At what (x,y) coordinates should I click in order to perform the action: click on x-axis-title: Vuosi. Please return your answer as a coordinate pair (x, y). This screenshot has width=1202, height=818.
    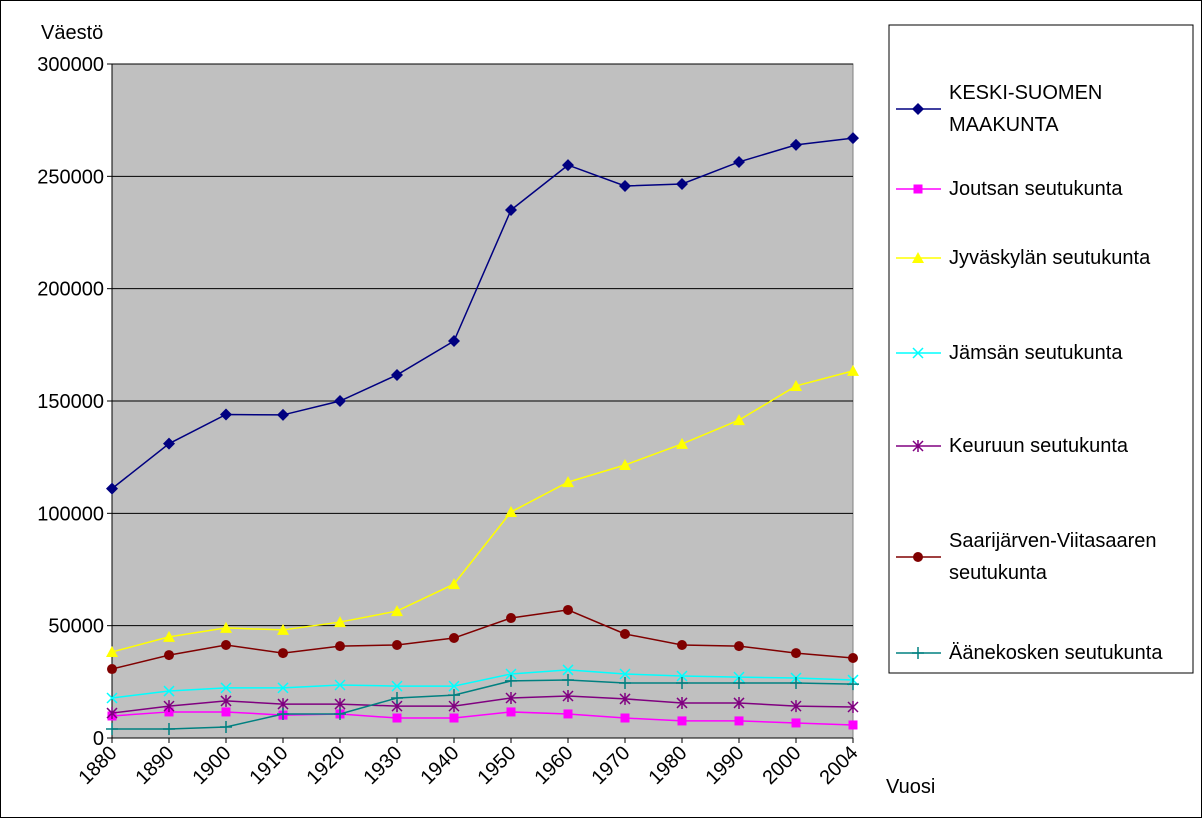
    Looking at the image, I should click on (910, 787).